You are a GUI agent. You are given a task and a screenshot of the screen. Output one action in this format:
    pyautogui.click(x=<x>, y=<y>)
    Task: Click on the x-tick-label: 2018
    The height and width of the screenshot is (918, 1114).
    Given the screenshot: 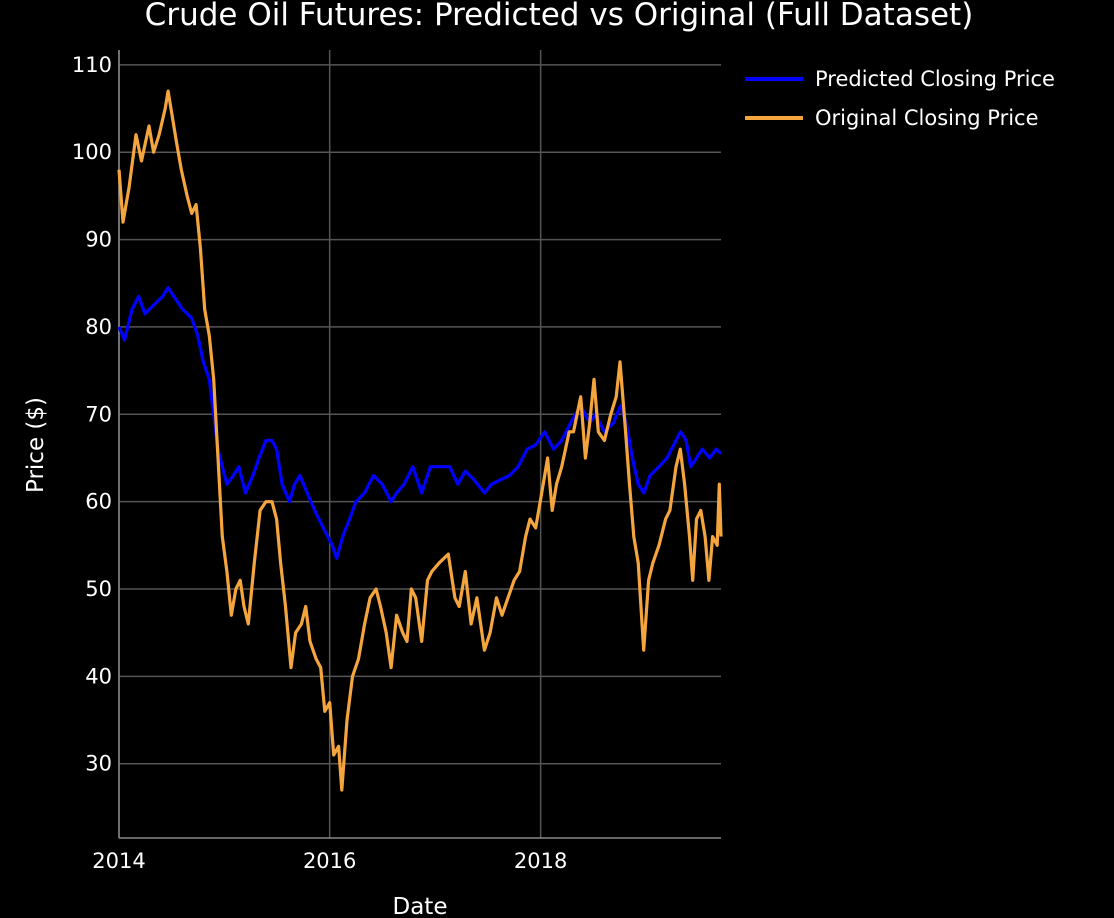 What is the action you would take?
    pyautogui.click(x=540, y=861)
    